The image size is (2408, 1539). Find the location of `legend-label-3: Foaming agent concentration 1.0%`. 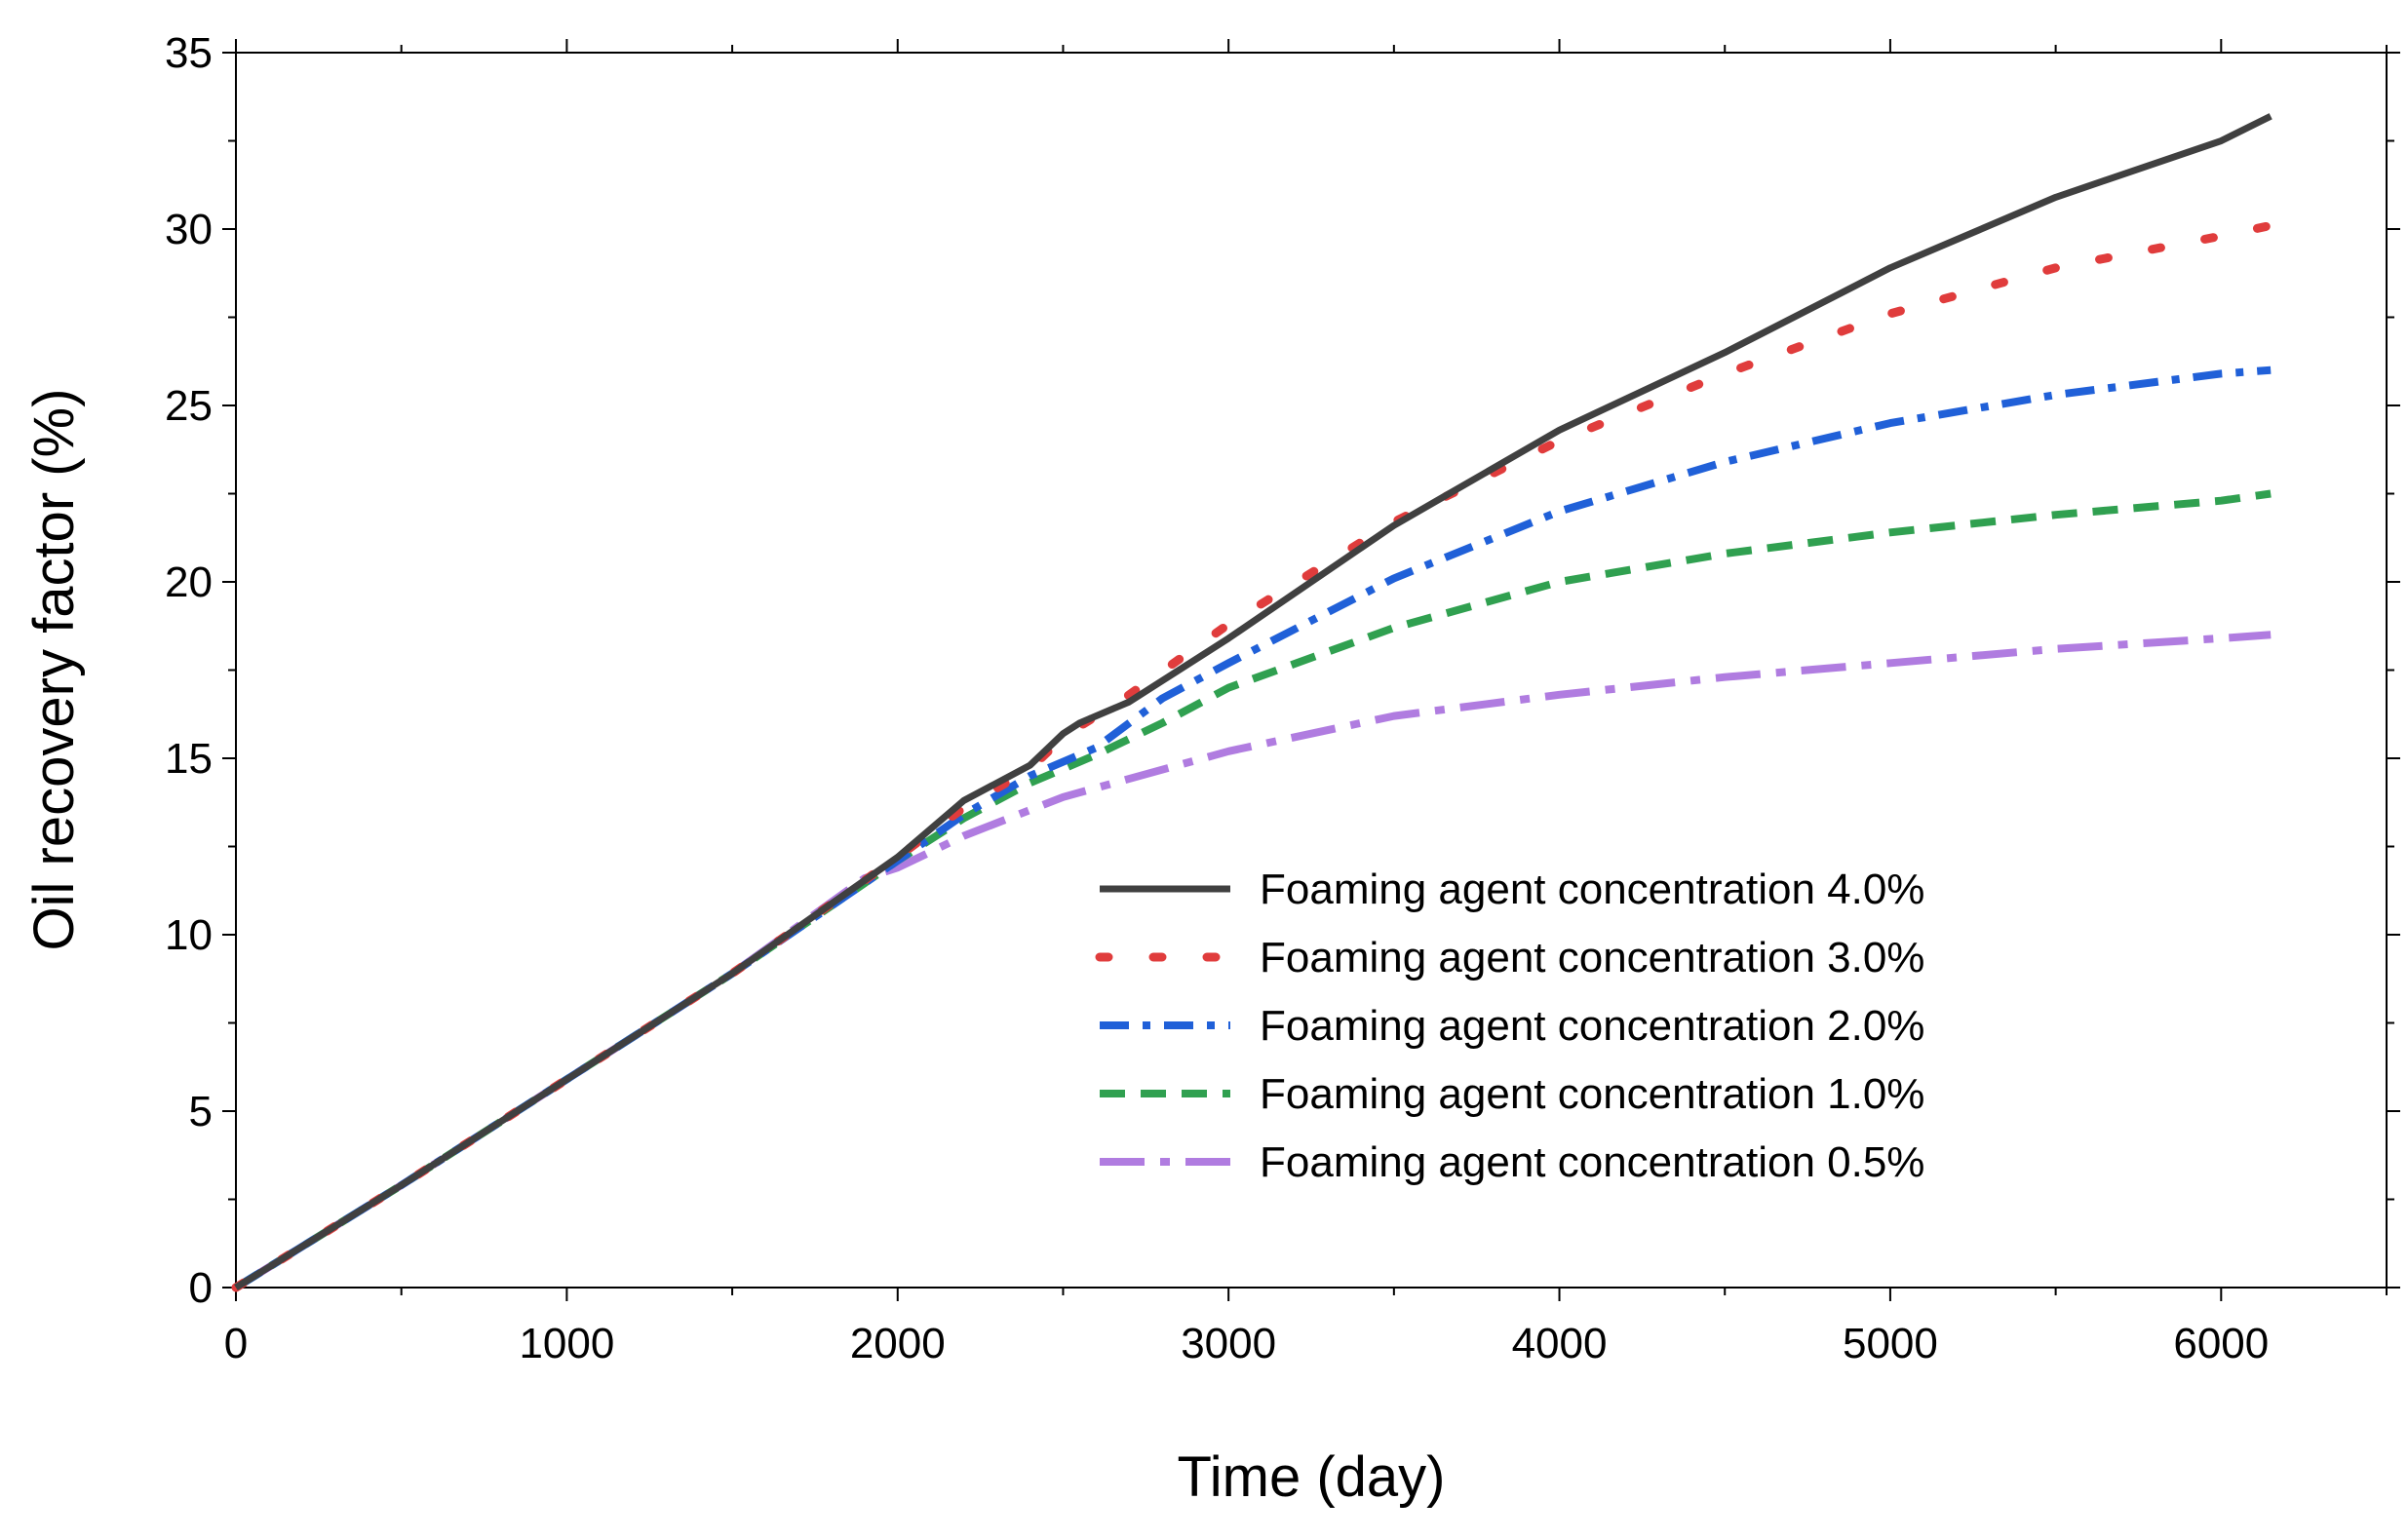

legend-label-3: Foaming agent concentration 1.0% is located at coordinates (1592, 1094).